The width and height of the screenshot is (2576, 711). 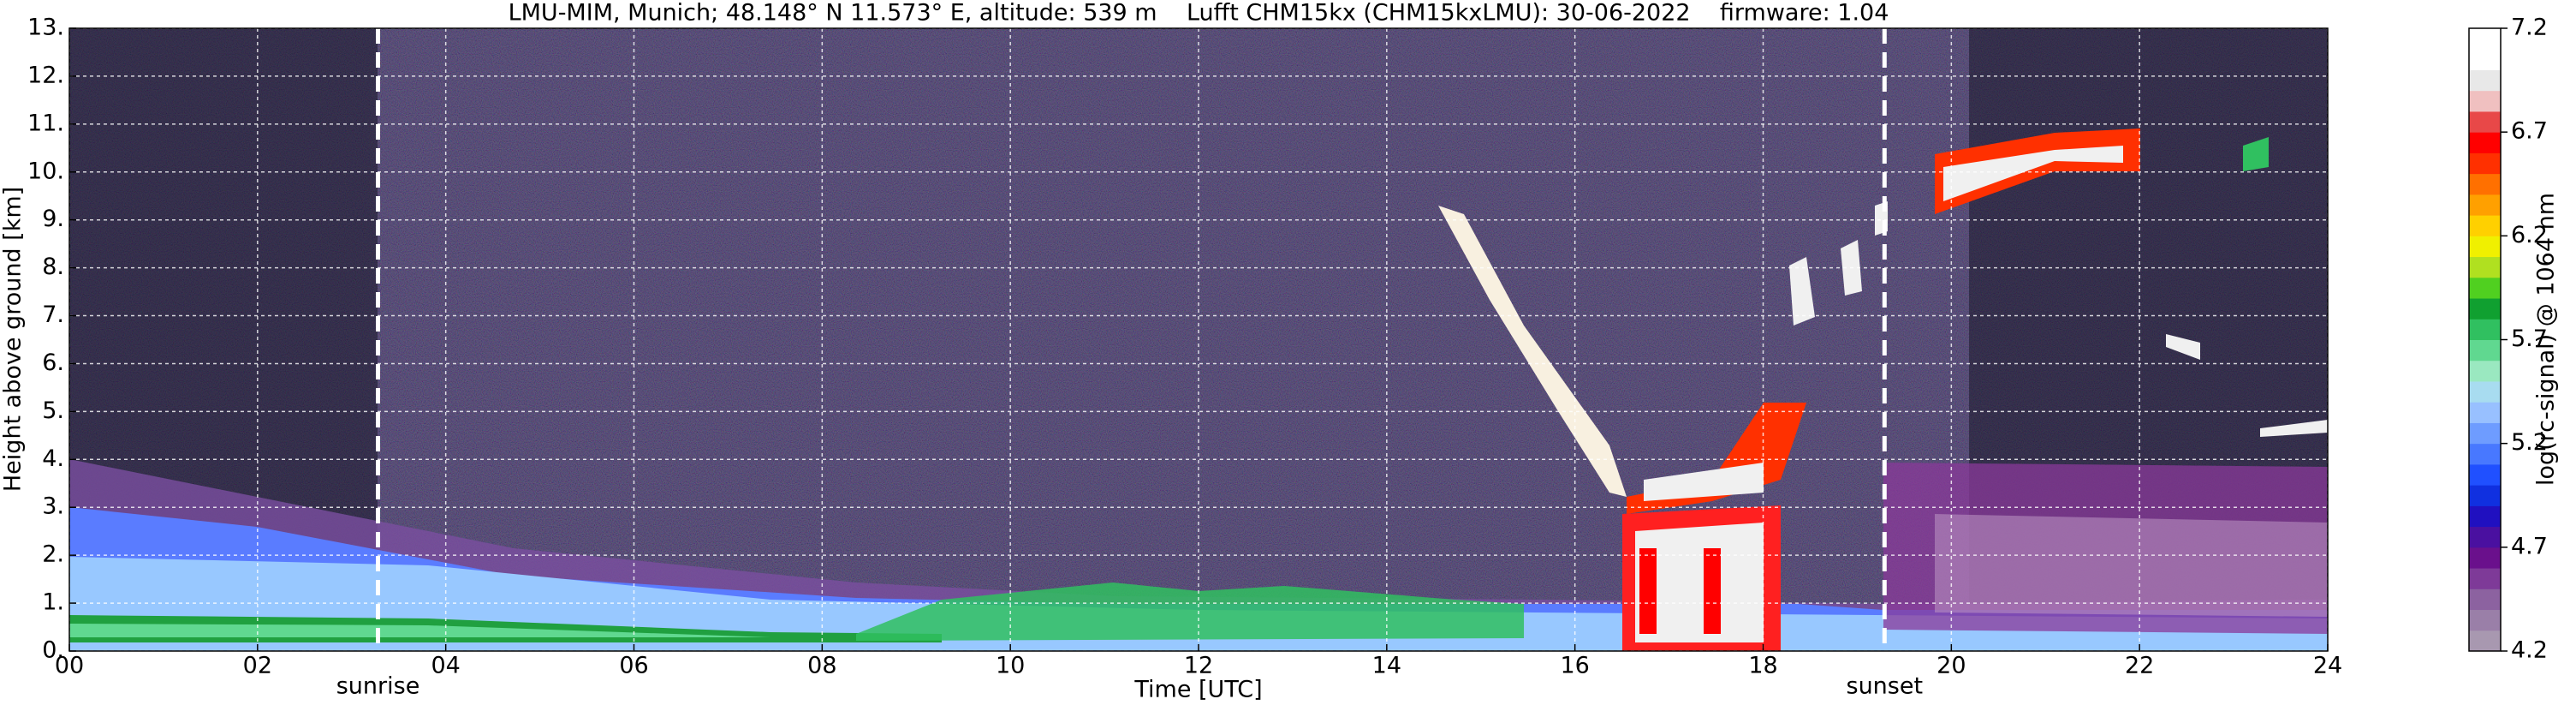 What do you see at coordinates (53, 219) in the screenshot?
I see `y-tick-label: 9.` at bounding box center [53, 219].